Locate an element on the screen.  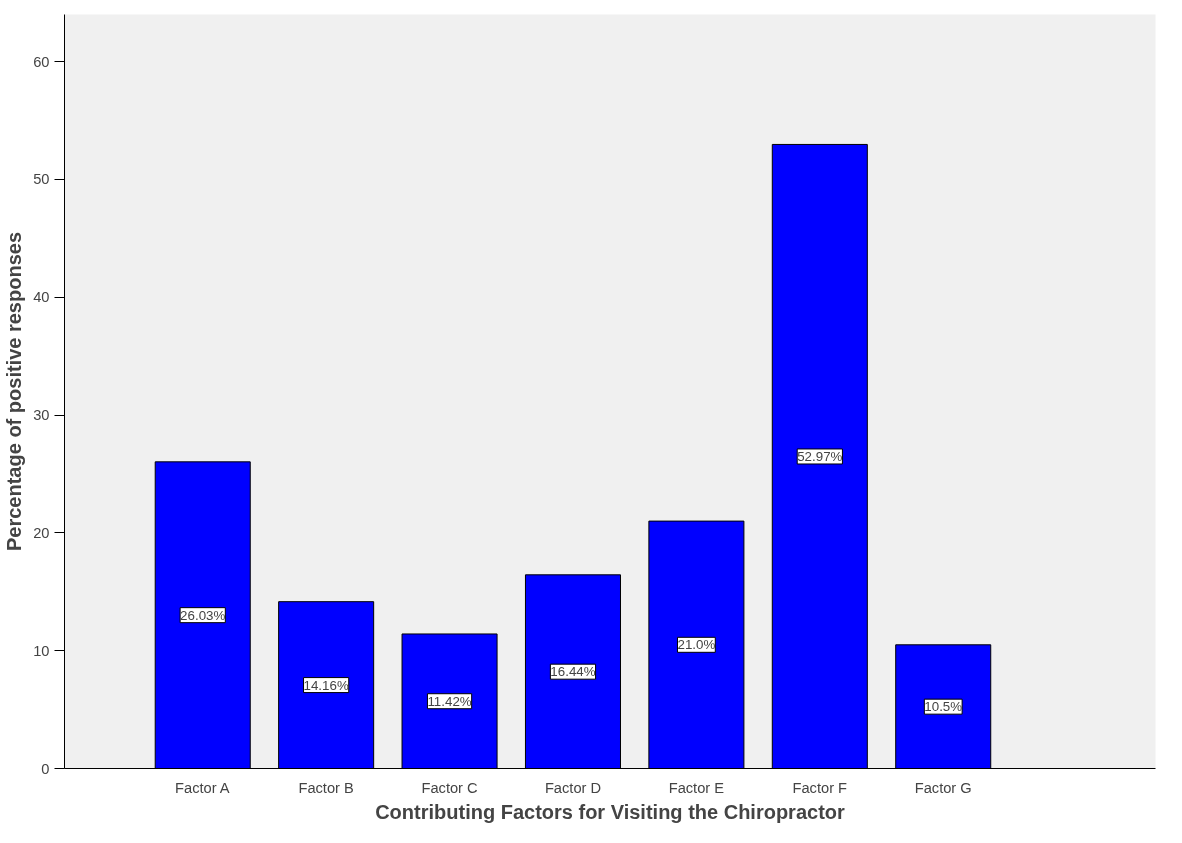
data-label: 21.0% is located at coordinates (696, 645).